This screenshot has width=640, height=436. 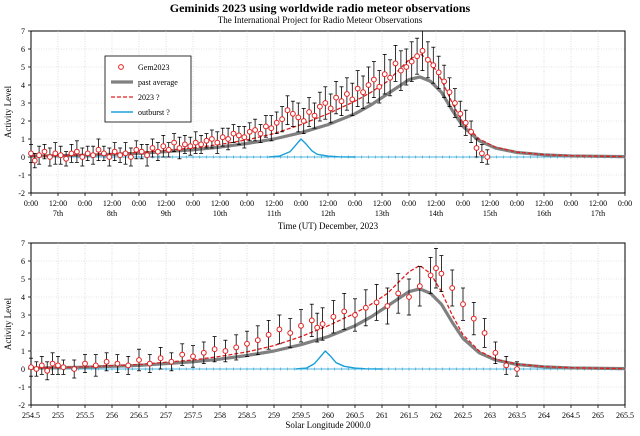 What do you see at coordinates (312, 148) in the screenshot?
I see `series-outburst--line` at bounding box center [312, 148].